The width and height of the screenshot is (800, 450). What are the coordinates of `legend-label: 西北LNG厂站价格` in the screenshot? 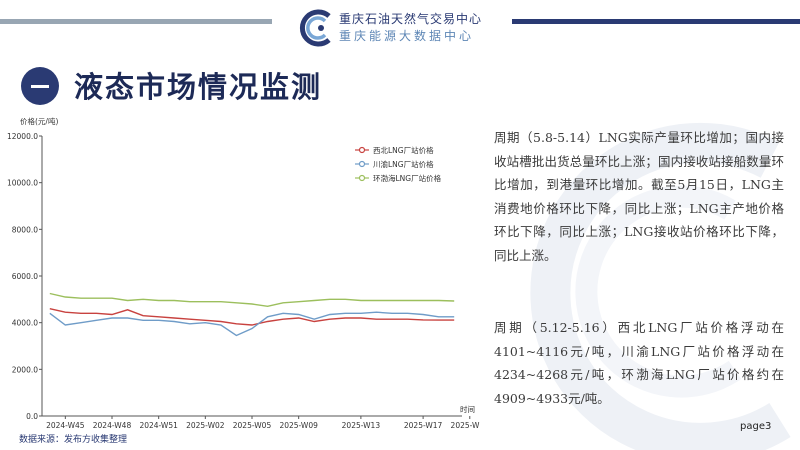 It's located at (403, 150).